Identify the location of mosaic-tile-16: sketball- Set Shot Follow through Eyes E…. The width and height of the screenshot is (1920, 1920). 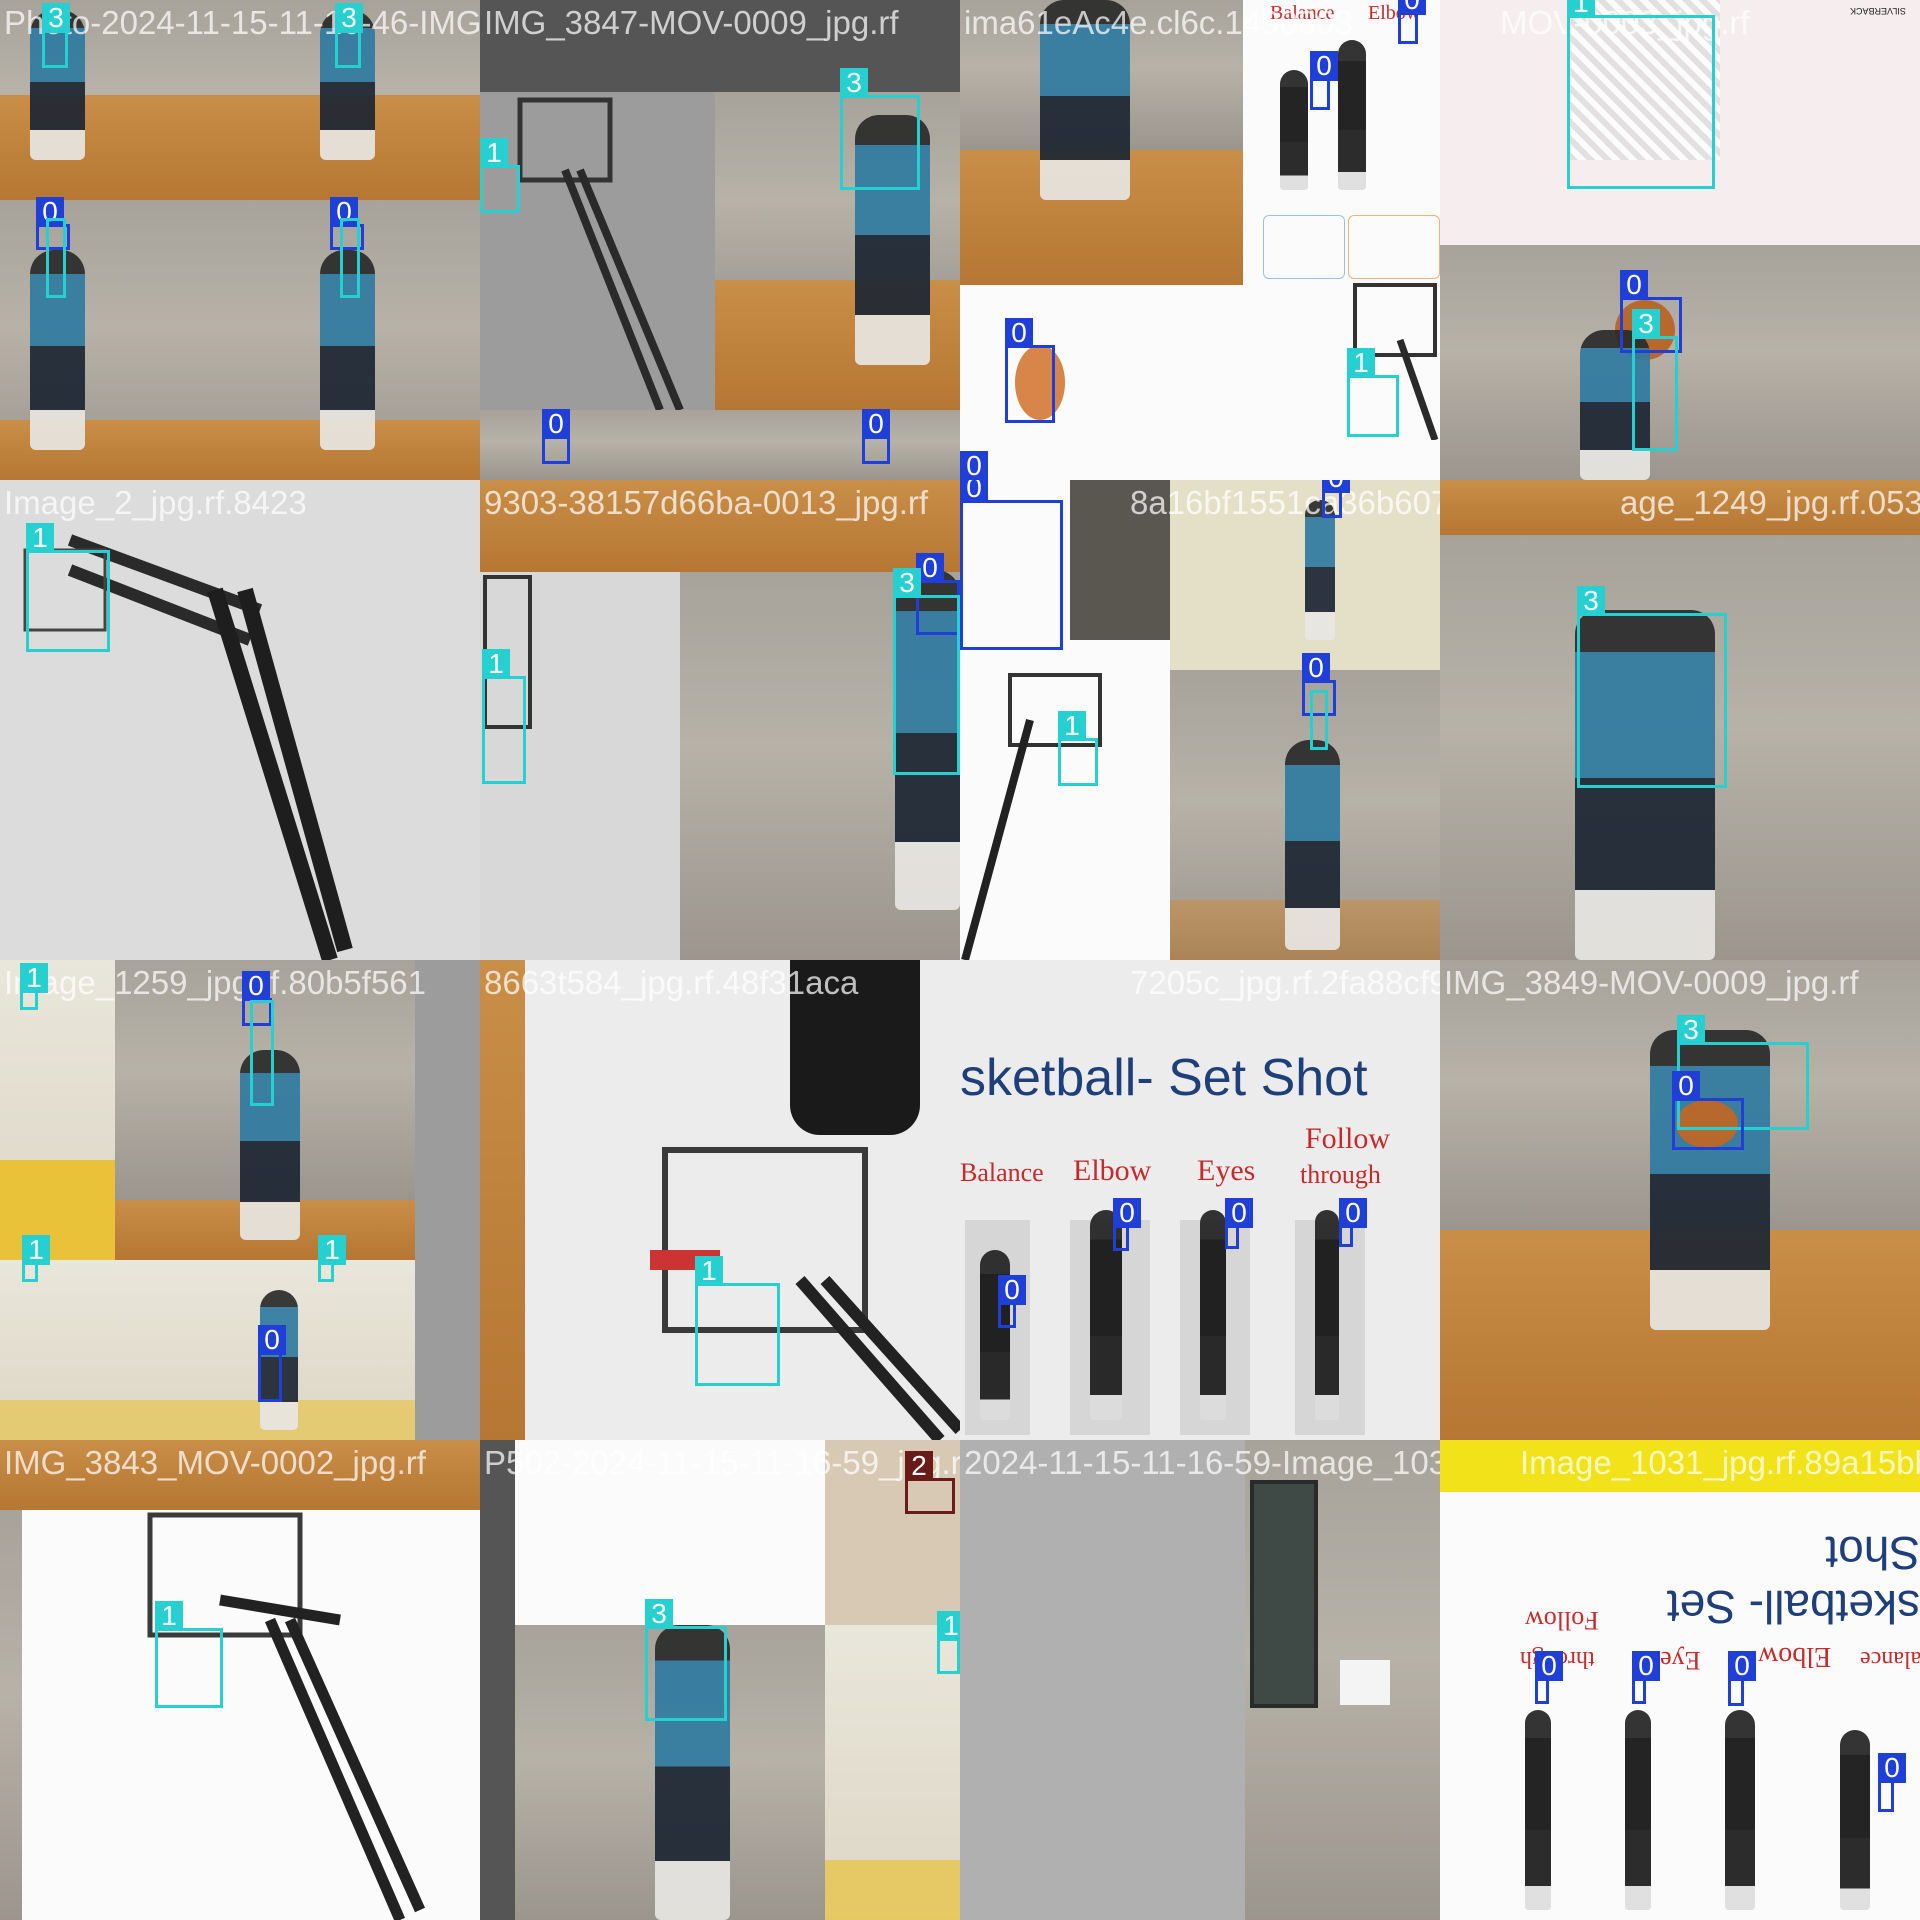
(1680, 1680).